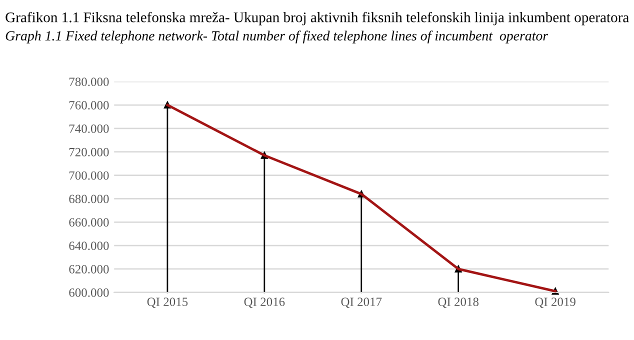 Image resolution: width=634 pixels, height=340 pixels. Describe the element at coordinates (89, 246) in the screenshot. I see `y-tick-label: 640.000` at that location.